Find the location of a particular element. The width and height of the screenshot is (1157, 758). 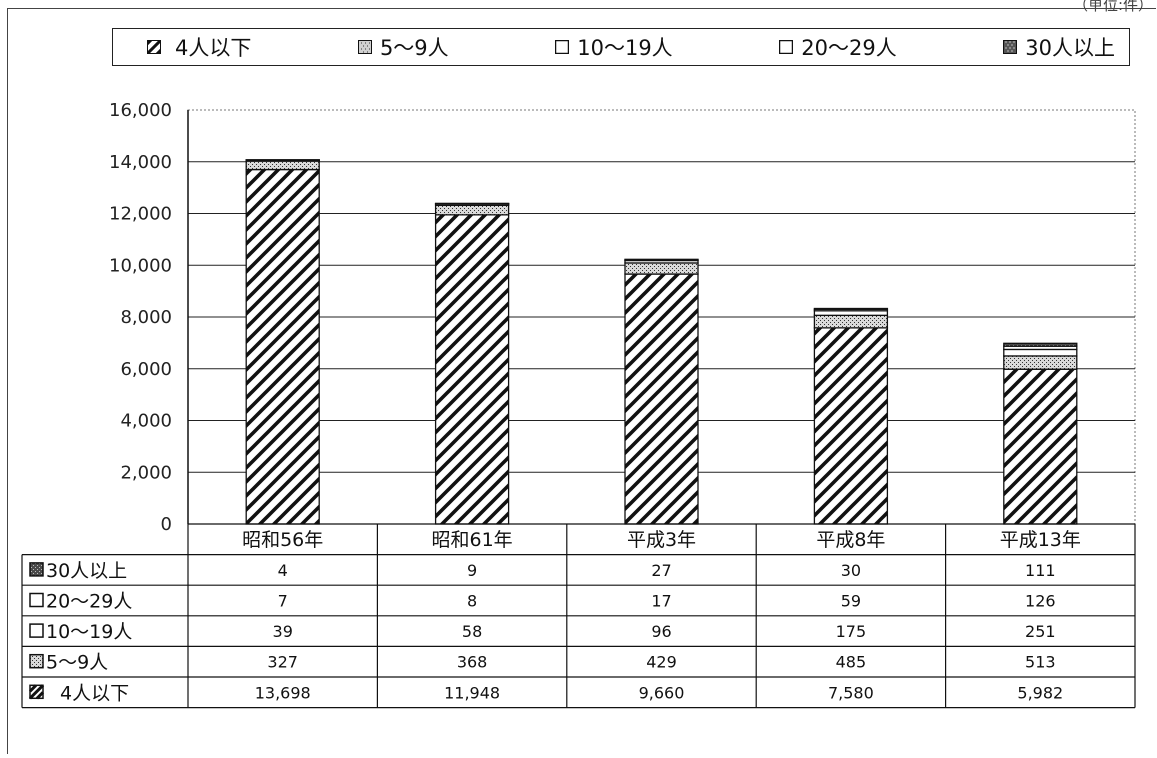

table-cell-value: 59 is located at coordinates (851, 601).